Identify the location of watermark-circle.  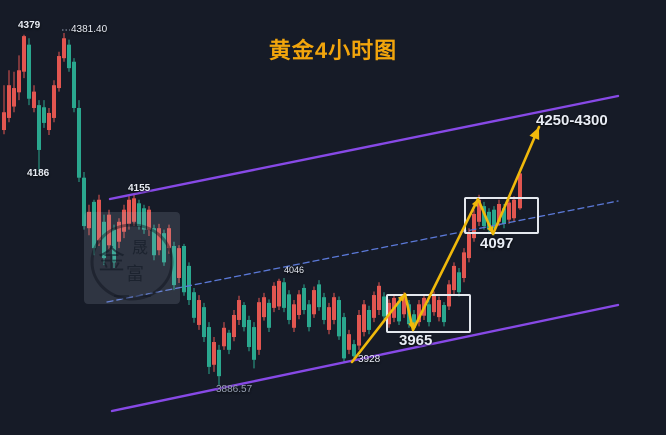
(132, 262).